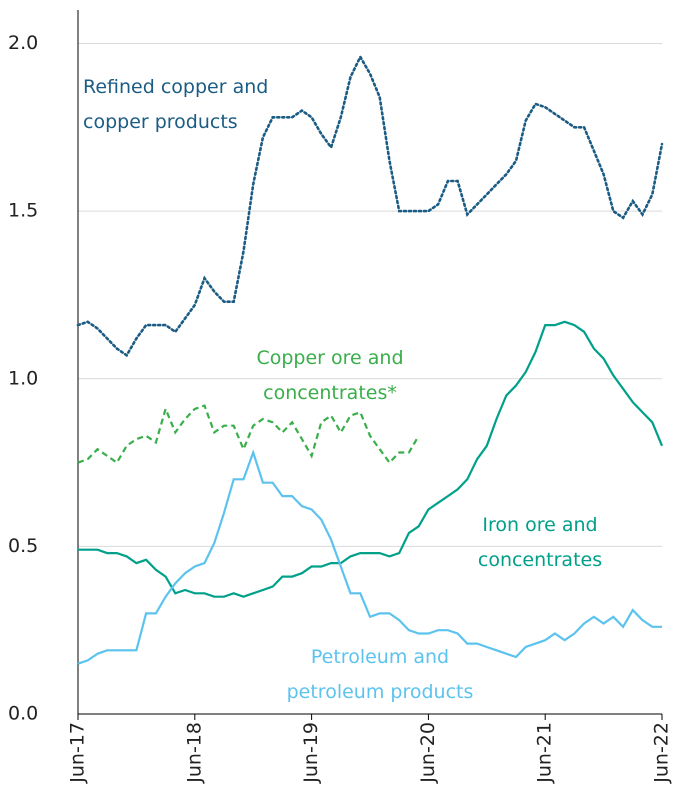 This screenshot has width=685, height=811. I want to click on x-tick-label: Jun-19, so click(311, 753).